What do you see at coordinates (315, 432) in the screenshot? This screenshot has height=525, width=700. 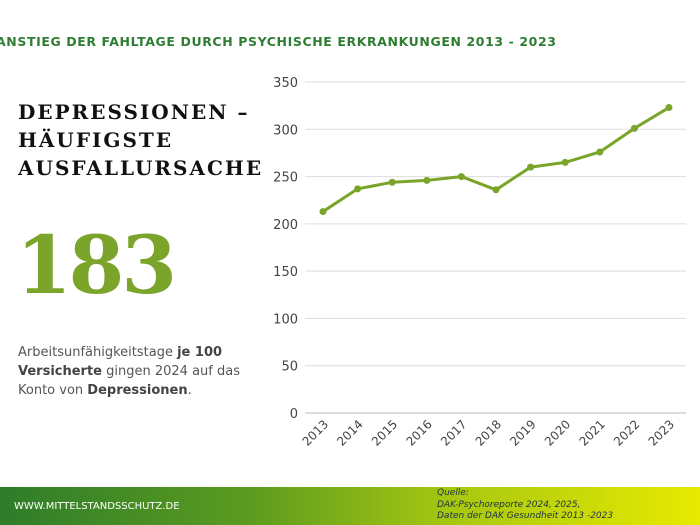 I see `x-tick-label: 2013` at bounding box center [315, 432].